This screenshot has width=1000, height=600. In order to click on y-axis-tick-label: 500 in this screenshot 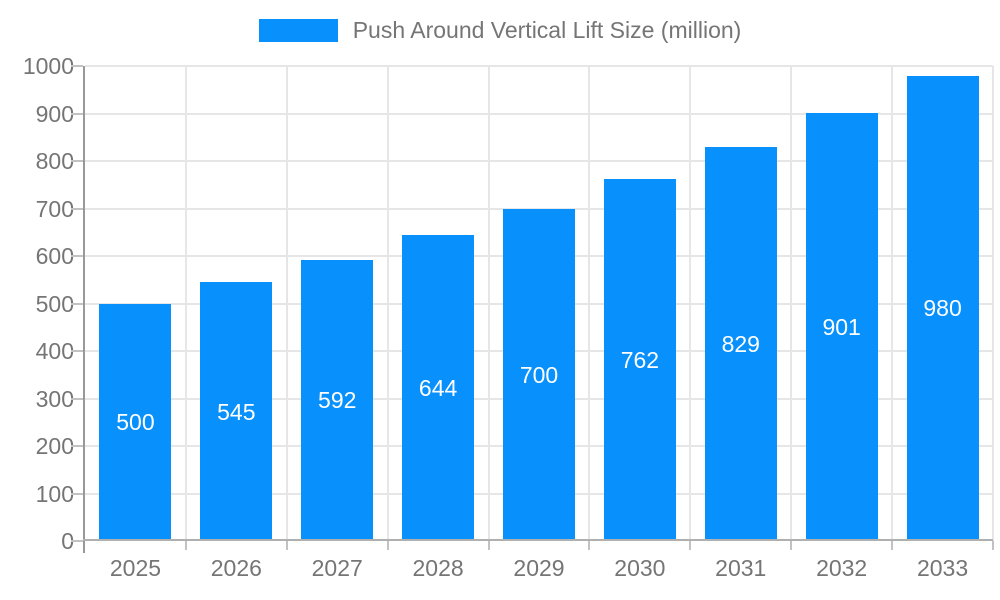, I will do `click(54, 303)`.